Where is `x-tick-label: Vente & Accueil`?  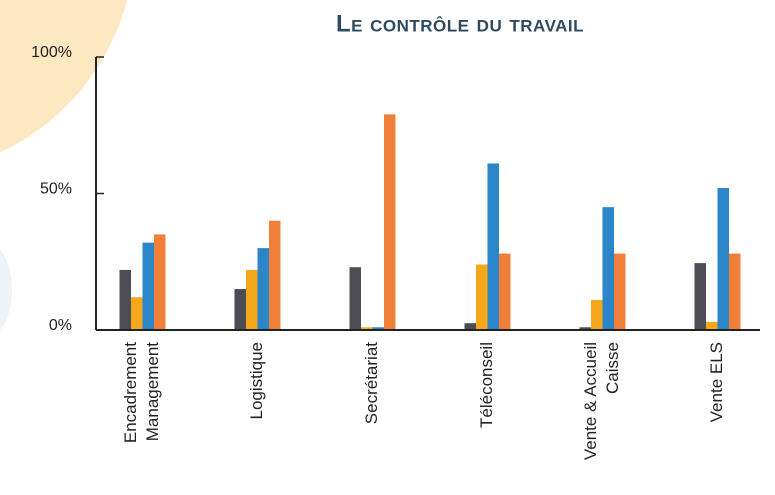 x-tick-label: Vente & Accueil is located at coordinates (590, 401).